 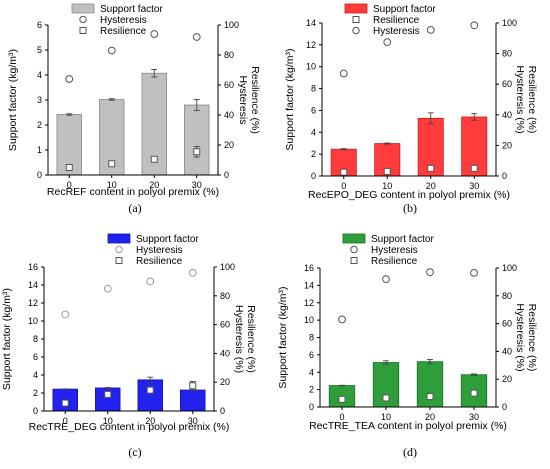 What do you see at coordinates (408, 426) in the screenshot?
I see `x-axis-label: RecTRE_TEA content in polyol premix (%)` at bounding box center [408, 426].